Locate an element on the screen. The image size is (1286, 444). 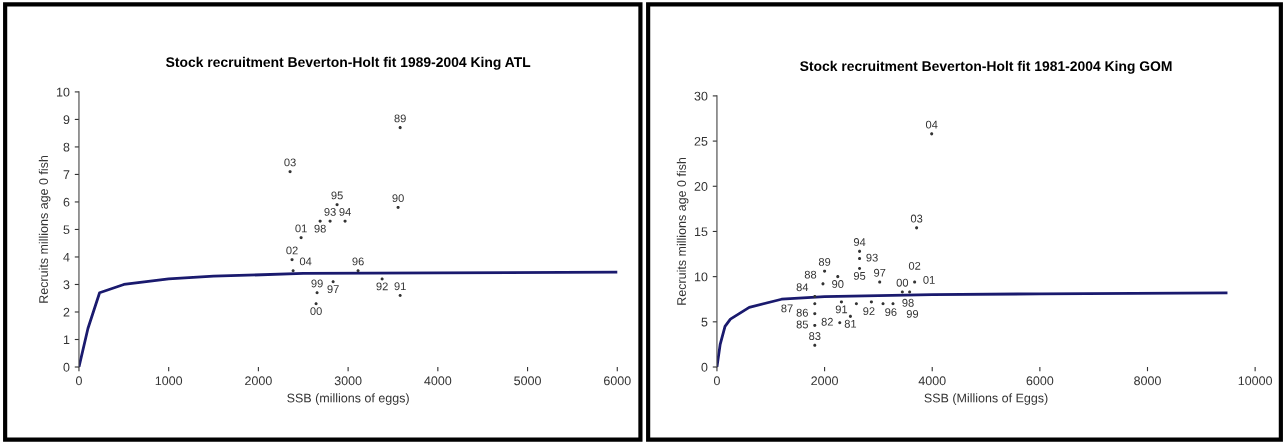
y-tick-label: 15 is located at coordinates (701, 232).